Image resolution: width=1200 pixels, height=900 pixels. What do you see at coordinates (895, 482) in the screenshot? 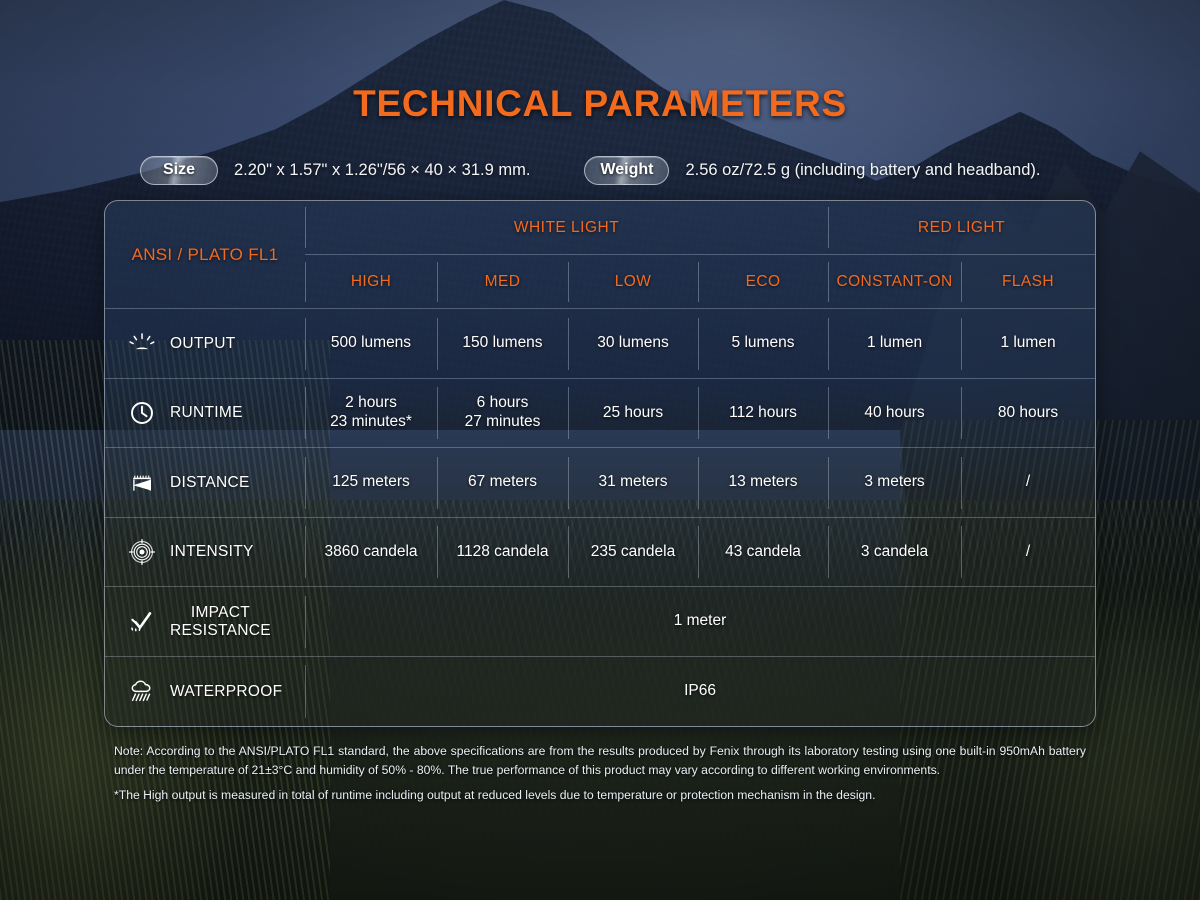
I see `cell-distance-constant-on: 3 meters` at bounding box center [895, 482].